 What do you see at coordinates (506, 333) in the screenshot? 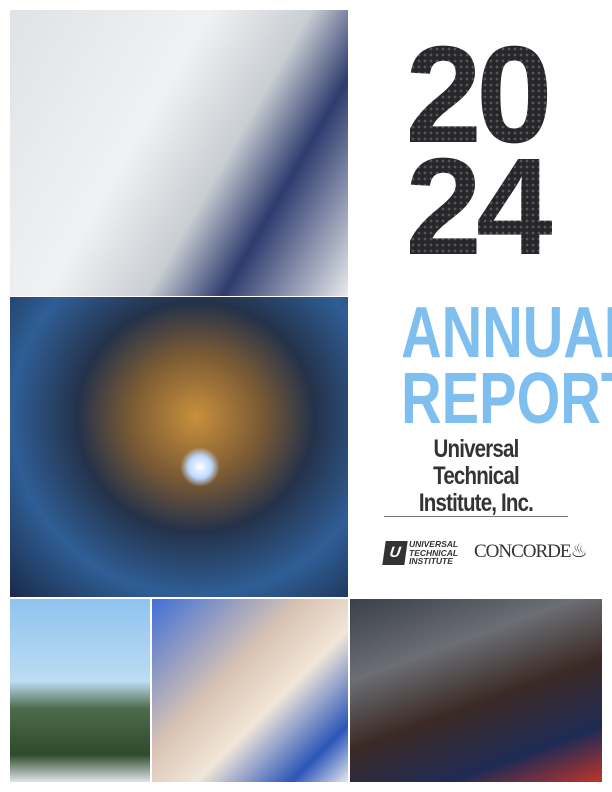
I see `title-annual: ANNUAL` at bounding box center [506, 333].